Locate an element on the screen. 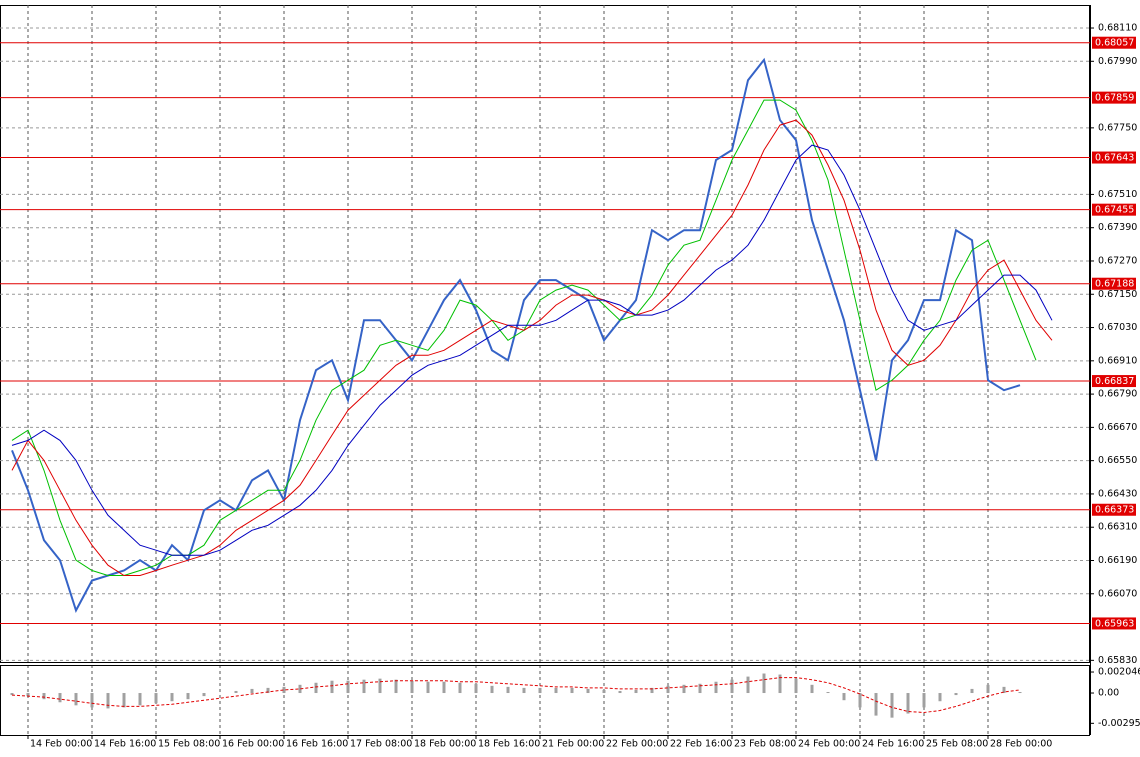 The width and height of the screenshot is (1140, 757). x-tick-label: 14 Feb 16:00 is located at coordinates (125, 744).